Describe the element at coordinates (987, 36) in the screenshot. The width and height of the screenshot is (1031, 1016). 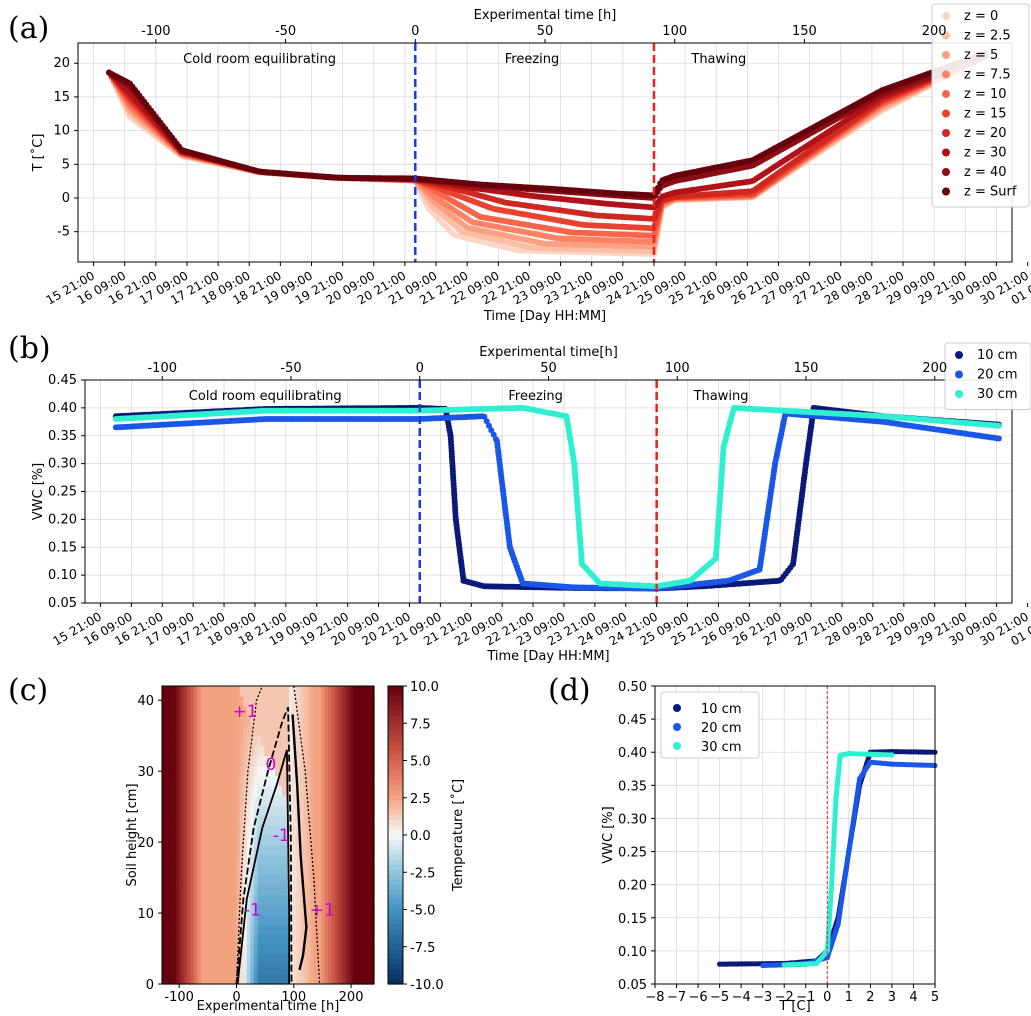
I see `legend-entry: z = 2.5` at that location.